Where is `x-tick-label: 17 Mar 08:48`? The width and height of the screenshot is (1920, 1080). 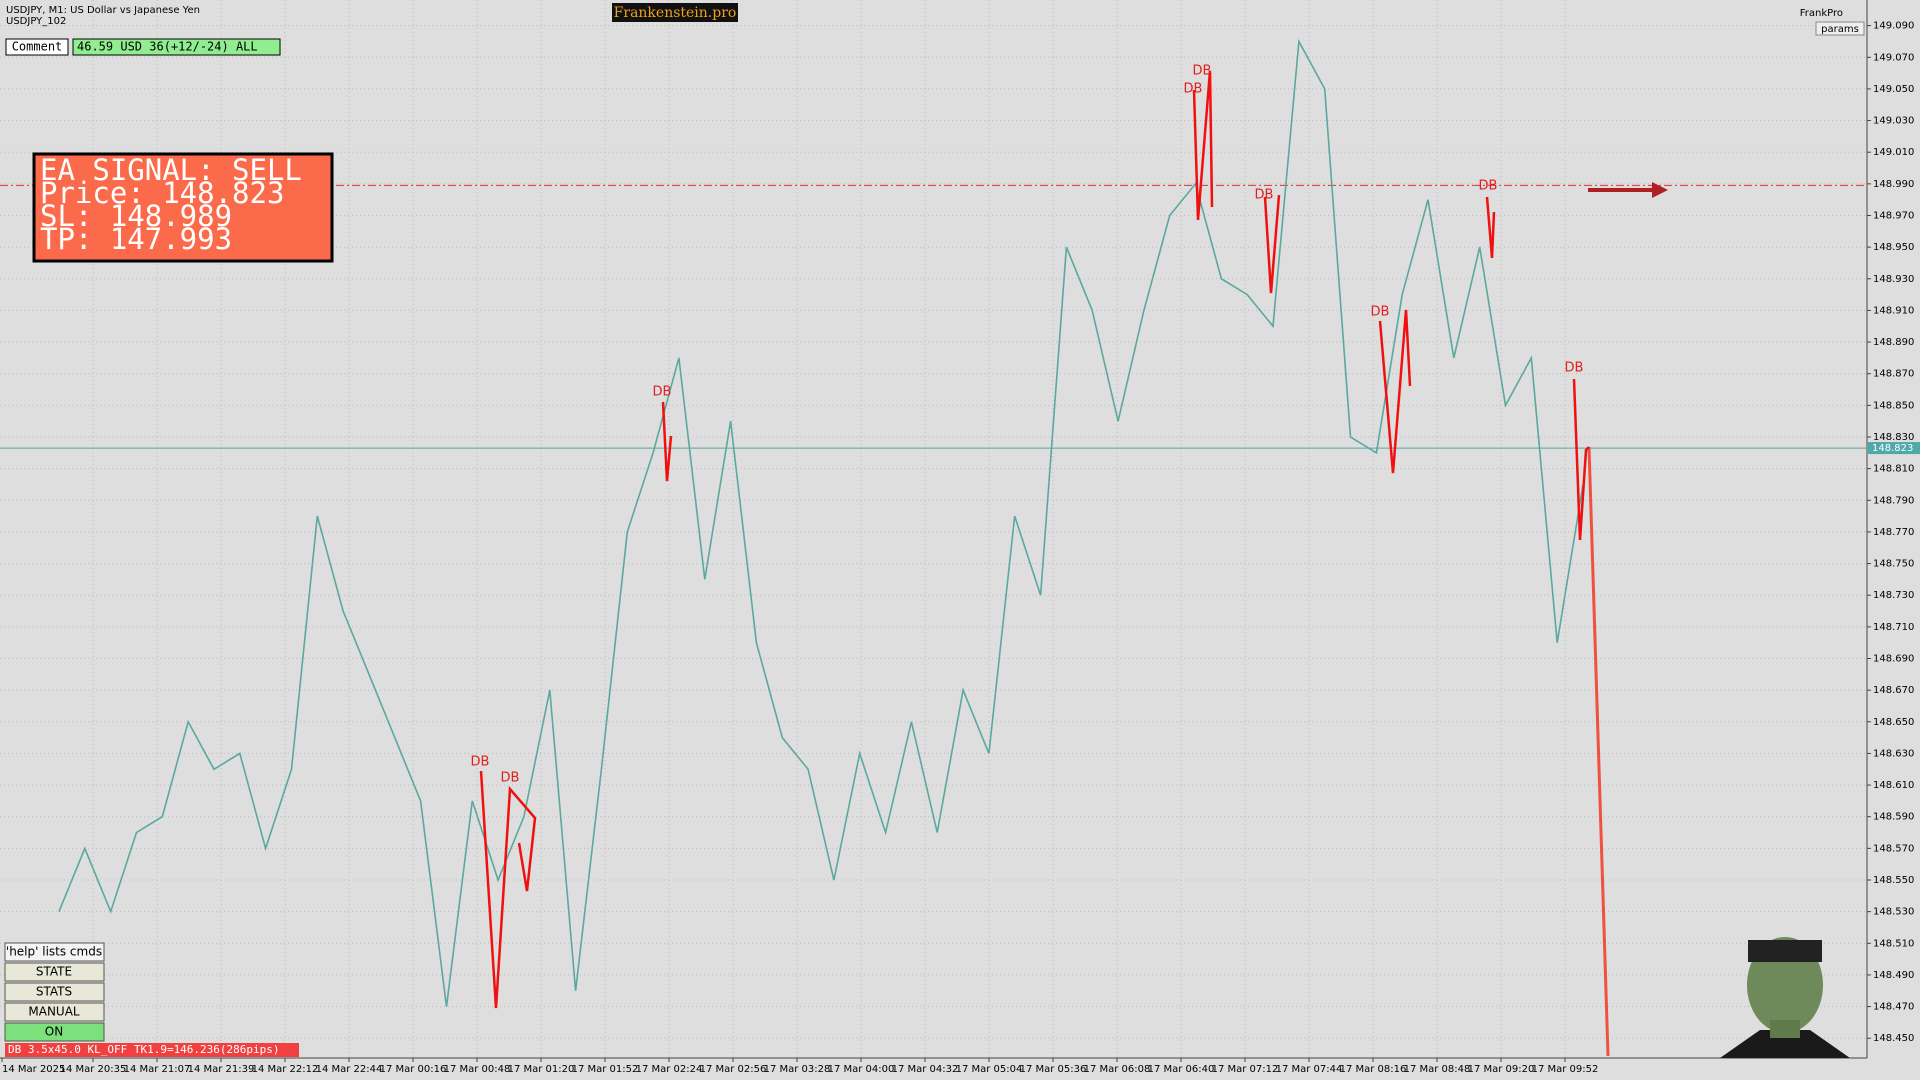 x-tick-label: 17 Mar 08:48 is located at coordinates (1437, 1069).